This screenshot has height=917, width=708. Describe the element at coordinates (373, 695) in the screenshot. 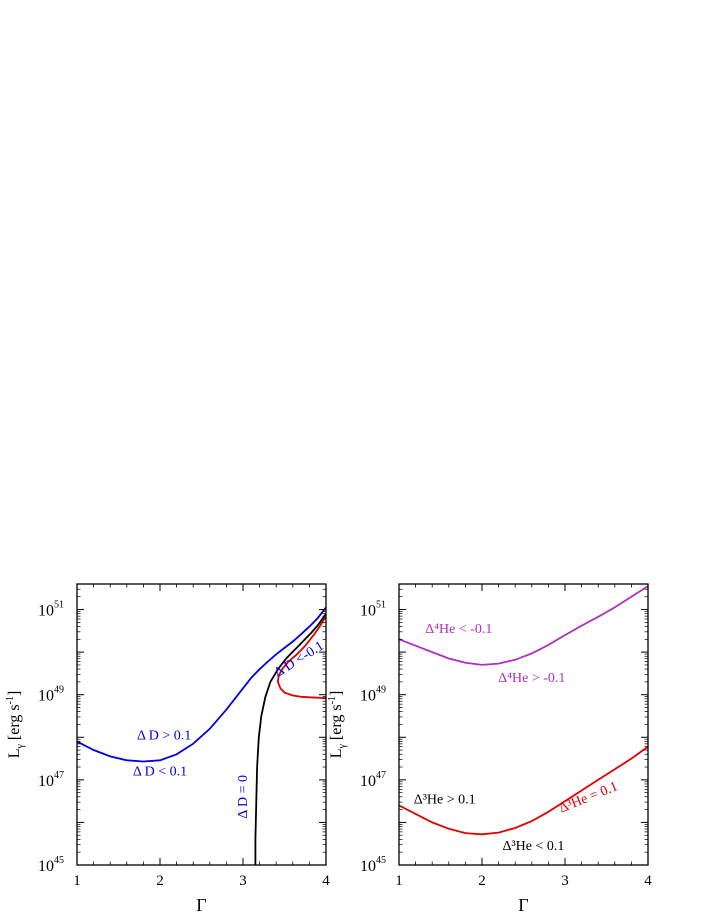

I see `right-y-tick-label-49: 1049` at that location.